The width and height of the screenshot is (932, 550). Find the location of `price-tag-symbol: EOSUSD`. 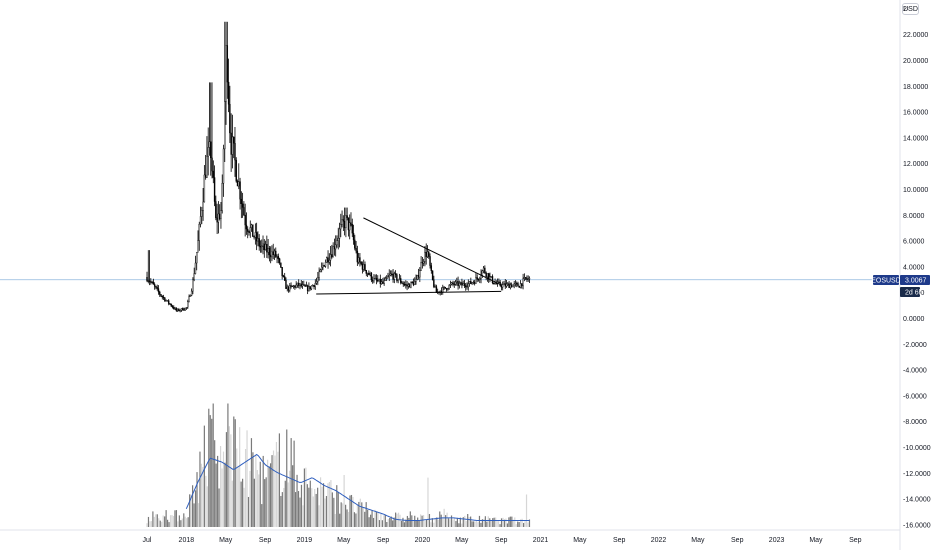

price-tag-symbol: EOSUSD is located at coordinates (886, 281).